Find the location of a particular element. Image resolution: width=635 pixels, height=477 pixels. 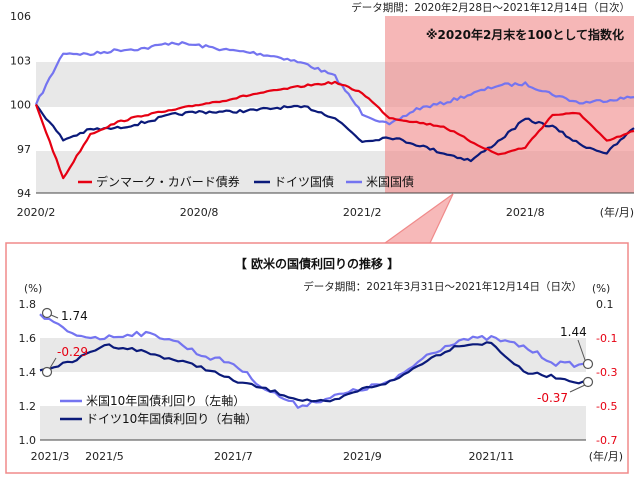

us-start-value: 1.74 is located at coordinates (74, 316).